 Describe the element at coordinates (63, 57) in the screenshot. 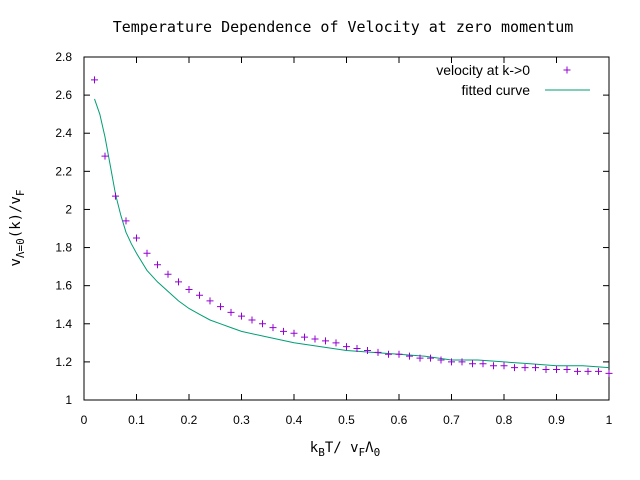

I see `y-tick-label: 2.8` at that location.